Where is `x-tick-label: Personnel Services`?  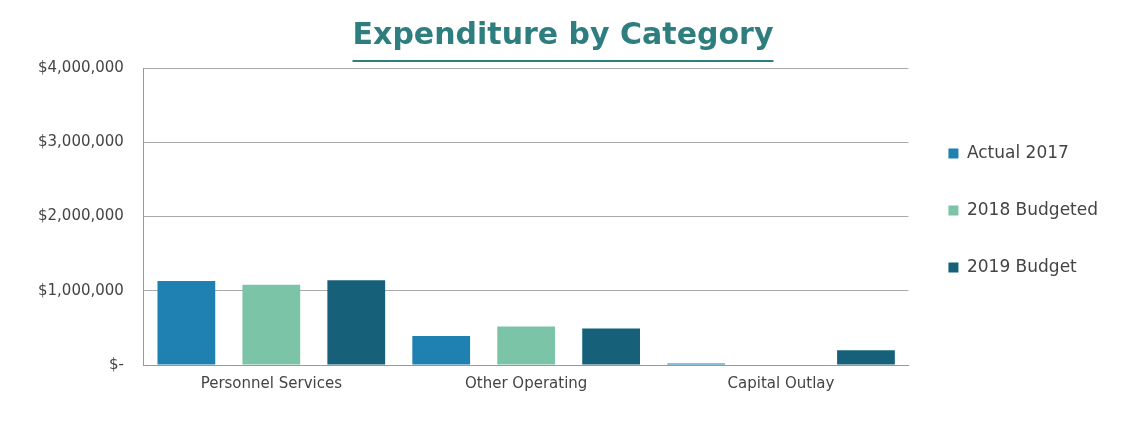 x-tick-label: Personnel Services is located at coordinates (271, 382).